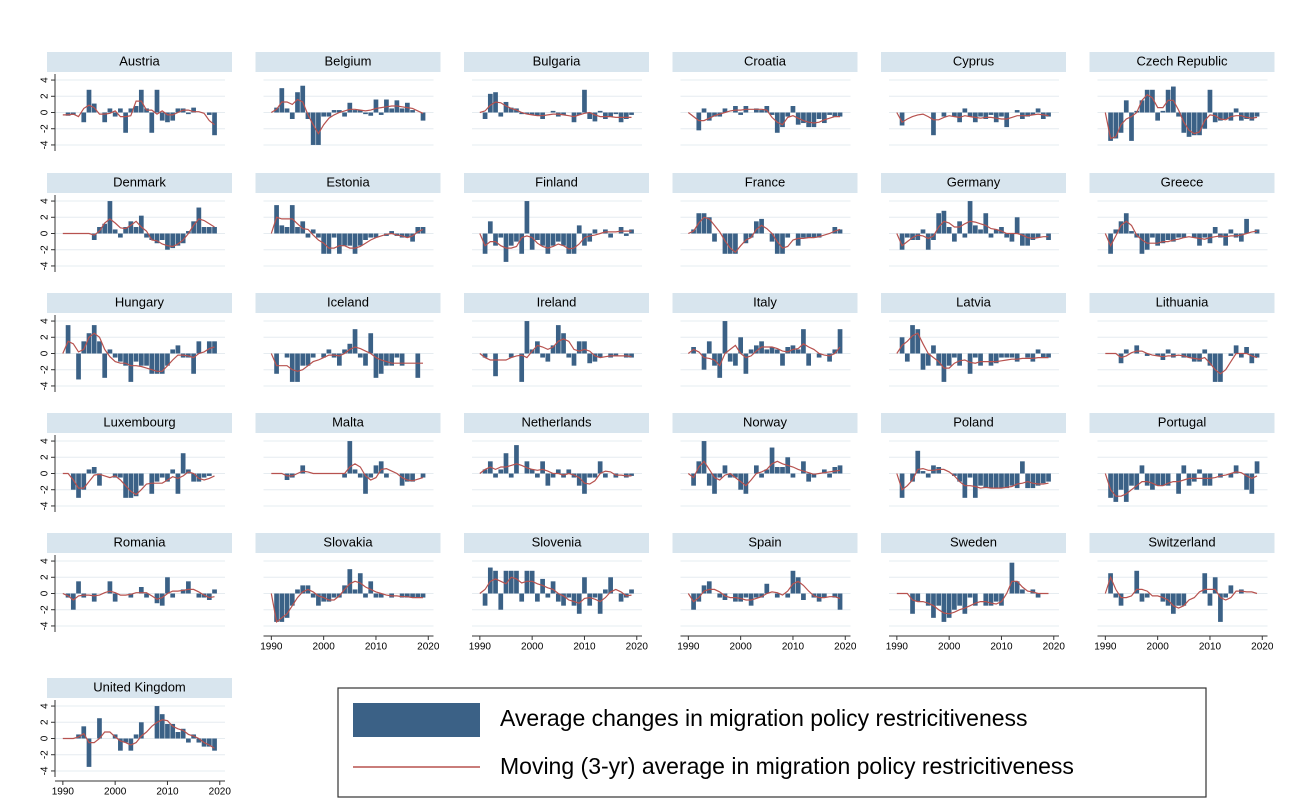  What do you see at coordinates (765, 543) in the screenshot?
I see `panel-header` at bounding box center [765, 543].